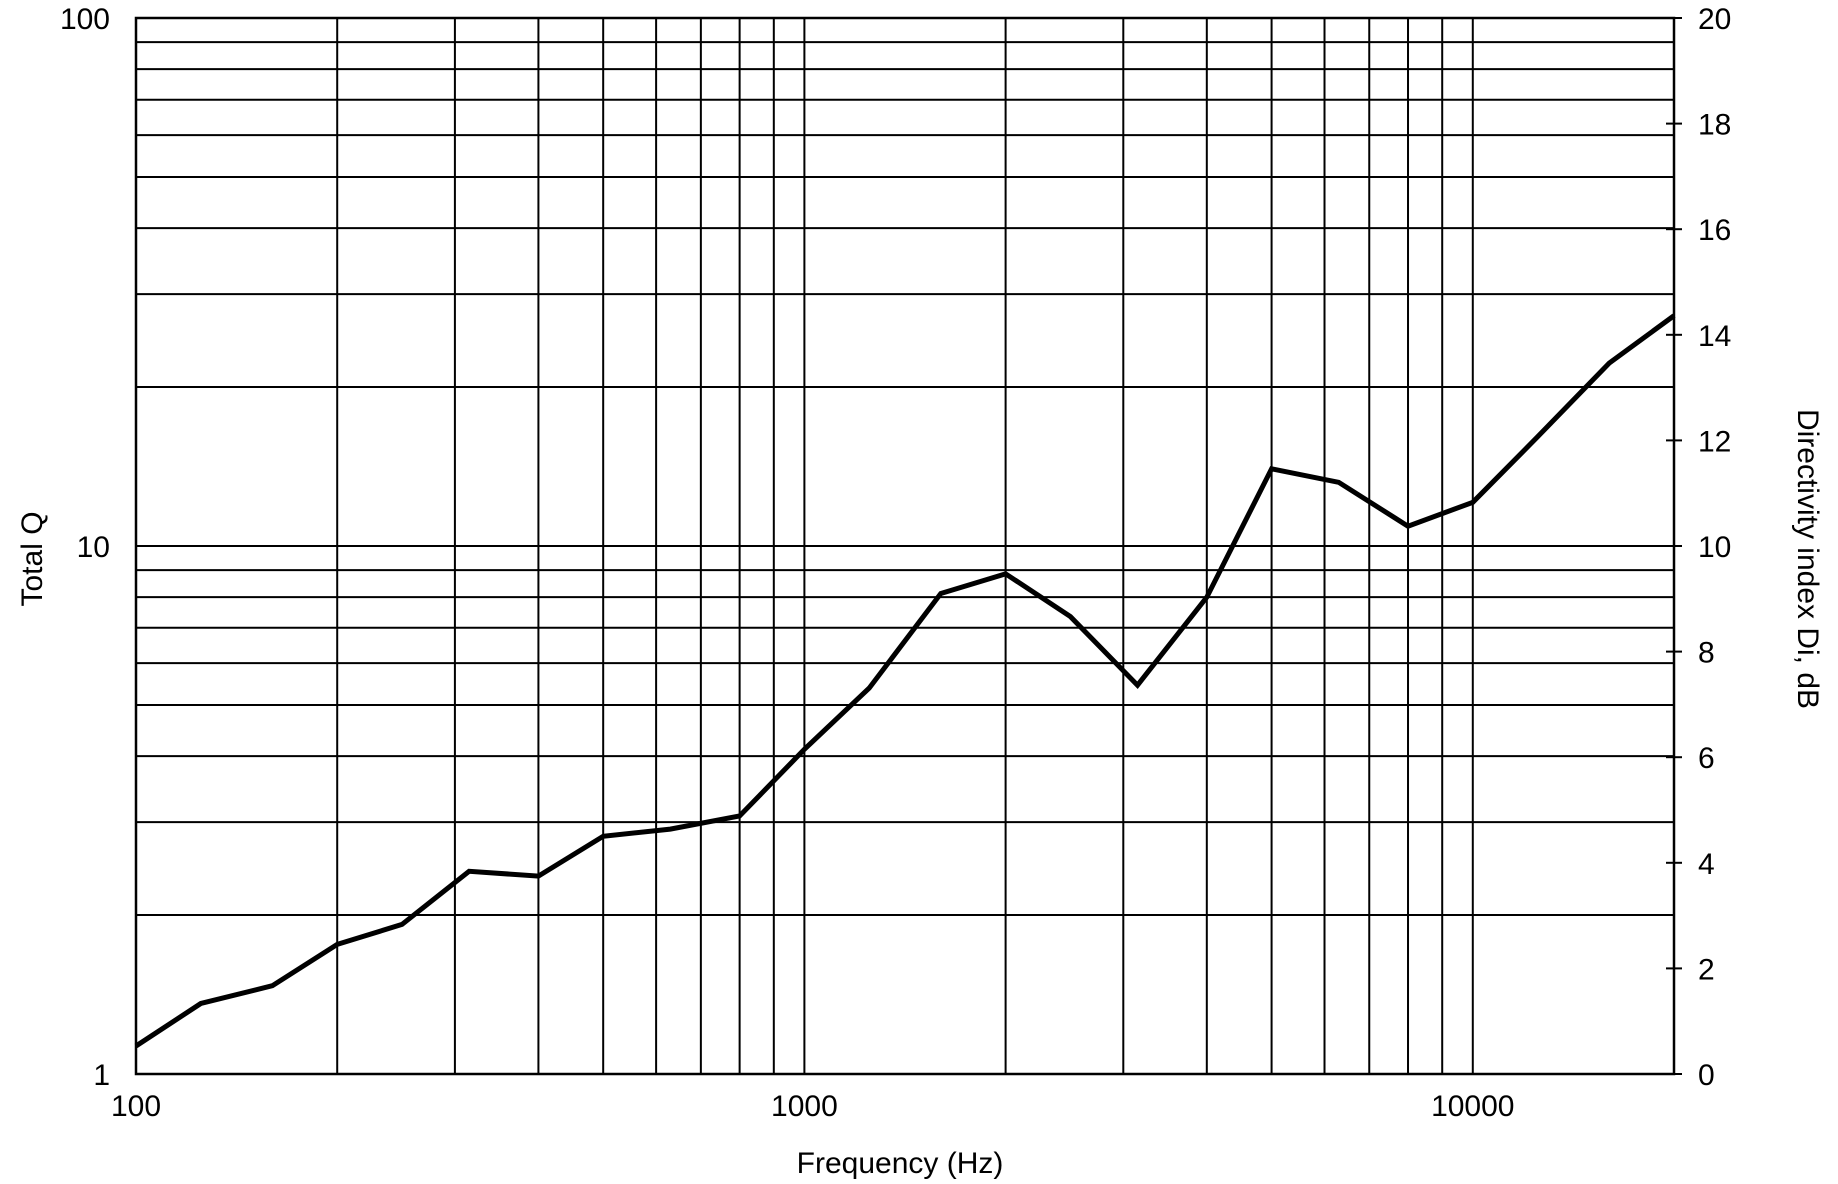 This screenshot has width=1838, height=1184. I want to click on y-tick-label: 100, so click(85, 19).